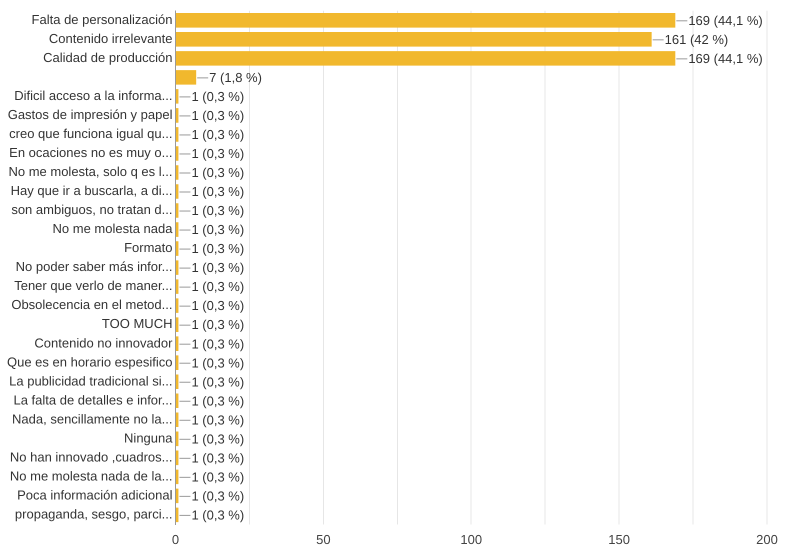 The image size is (789, 560). What do you see at coordinates (471, 539) in the screenshot?
I see `x-tick-label: 100` at bounding box center [471, 539].